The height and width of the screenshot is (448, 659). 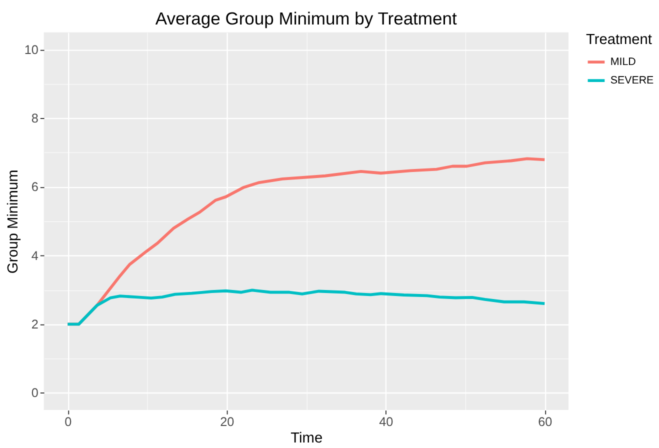 I want to click on legend-label: SEVERE, so click(x=632, y=80).